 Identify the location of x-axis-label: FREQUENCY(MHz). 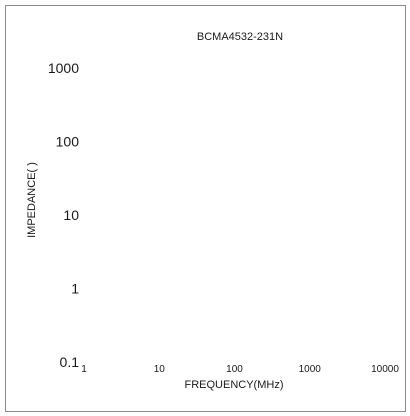
(234, 385).